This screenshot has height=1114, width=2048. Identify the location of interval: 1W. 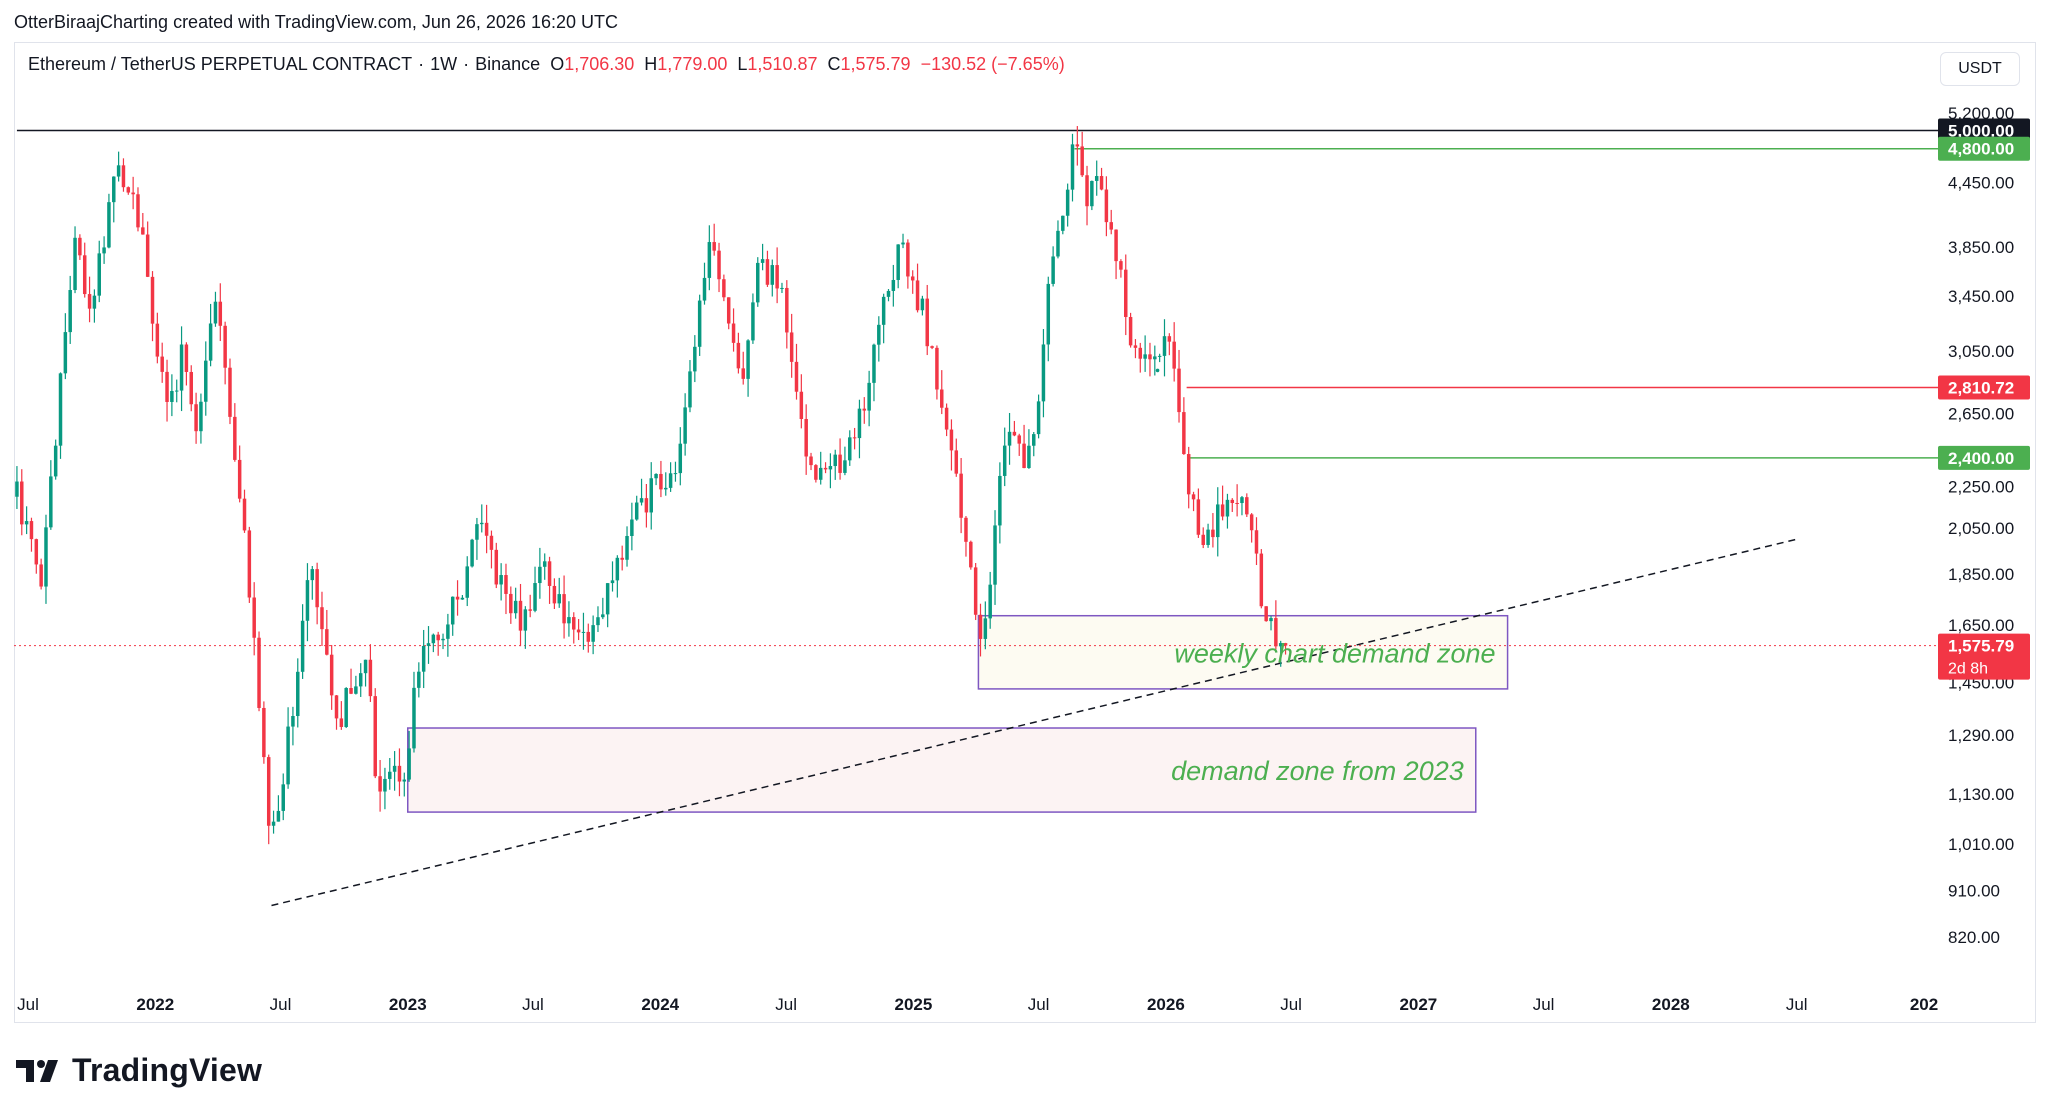
(444, 64).